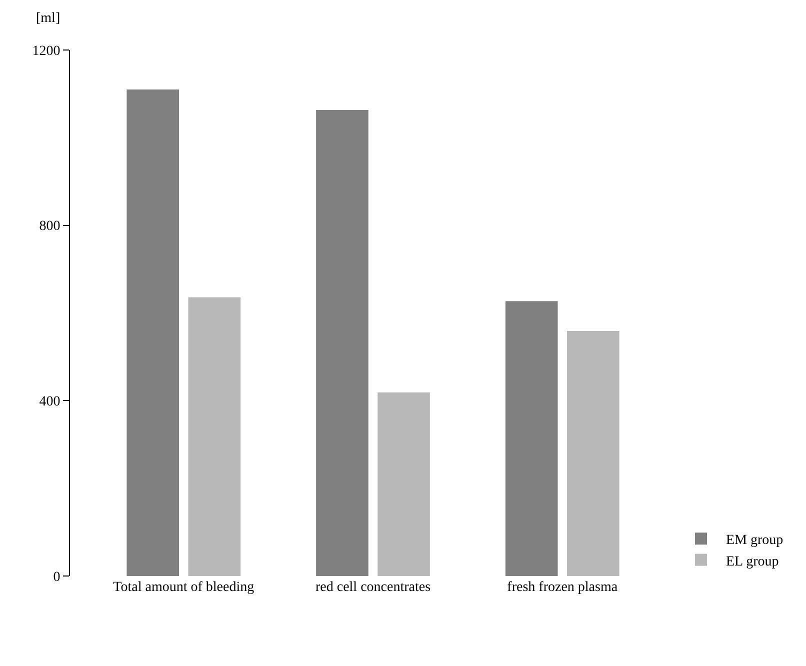 The height and width of the screenshot is (666, 806). What do you see at coordinates (755, 540) in the screenshot?
I see `legend-label: EM group` at bounding box center [755, 540].